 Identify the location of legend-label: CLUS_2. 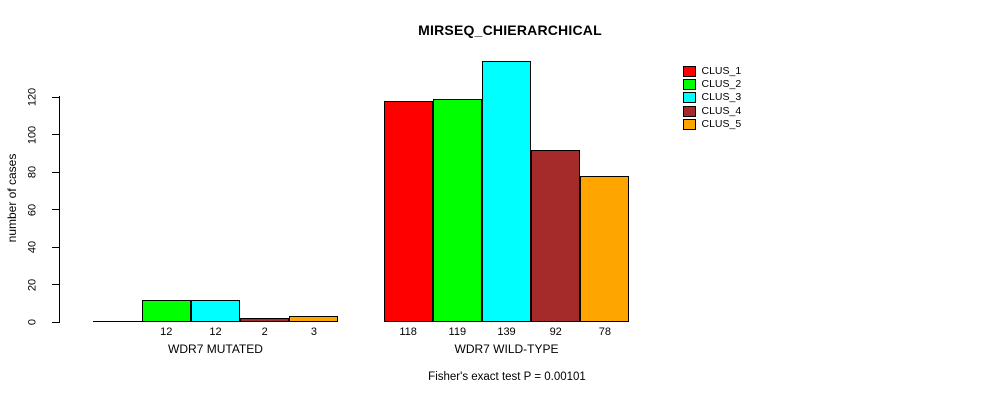
(721, 84).